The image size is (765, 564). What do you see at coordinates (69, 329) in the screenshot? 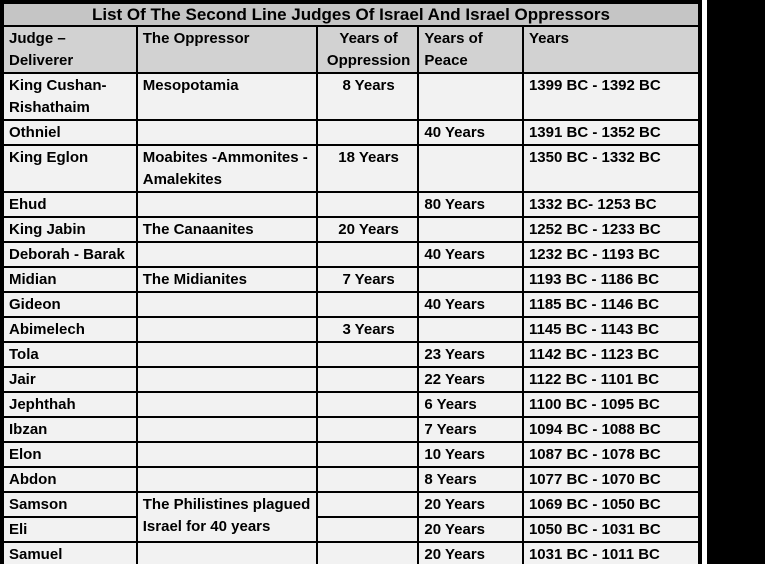
I see `cell-judge: Abimelech` at bounding box center [69, 329].